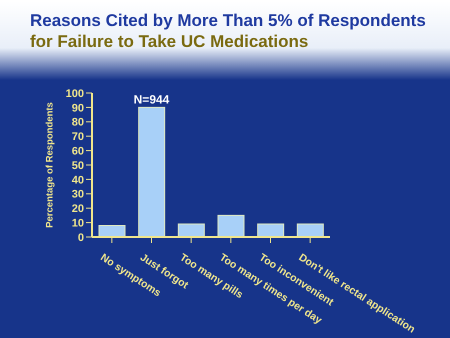 The image size is (450, 338). Describe the element at coordinates (78, 224) in the screenshot. I see `y-tick-label: 10` at that location.